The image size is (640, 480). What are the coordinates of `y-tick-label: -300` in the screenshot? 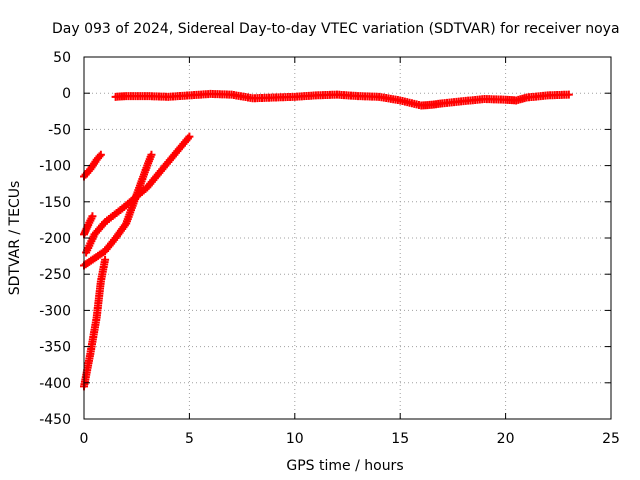 It's located at (55, 311).